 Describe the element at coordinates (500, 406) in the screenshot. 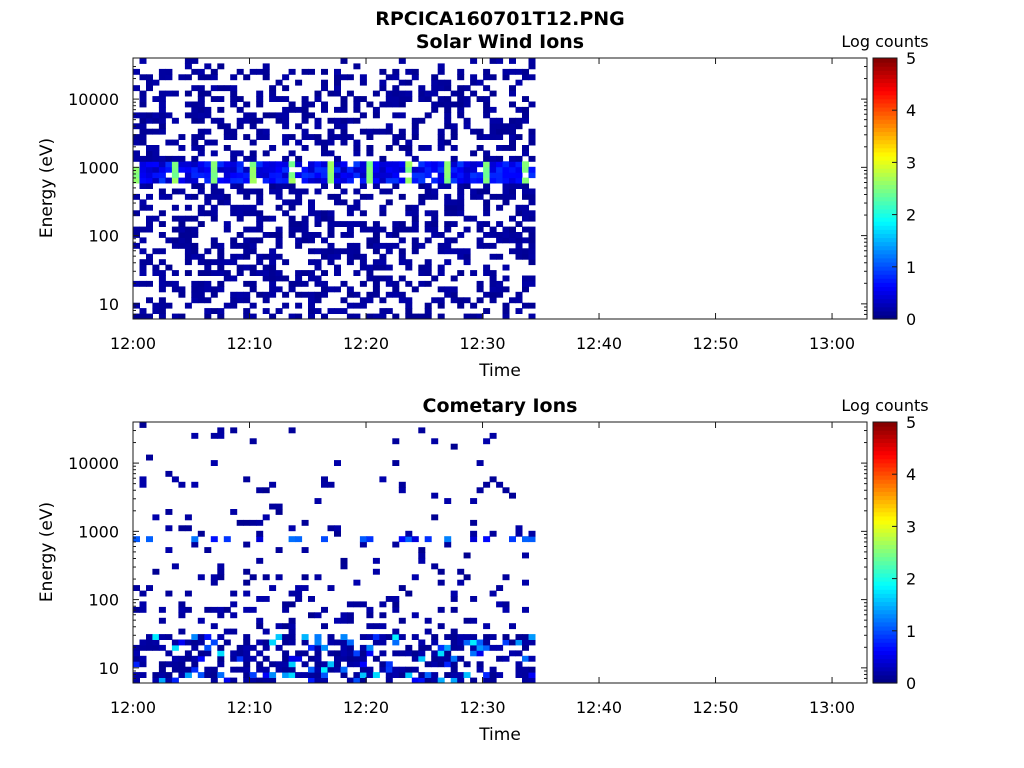

I see `panel-title: Cometary Ions` at that location.